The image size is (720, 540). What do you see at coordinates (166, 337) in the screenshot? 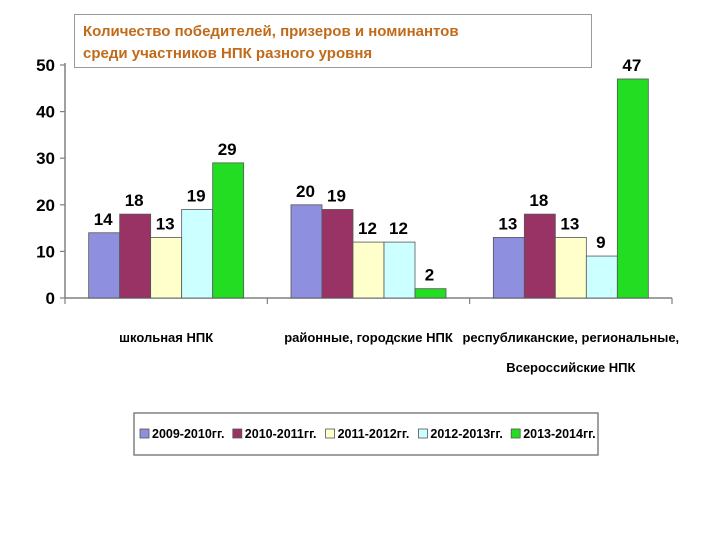
I see `category-label: школьная НПК` at bounding box center [166, 337].